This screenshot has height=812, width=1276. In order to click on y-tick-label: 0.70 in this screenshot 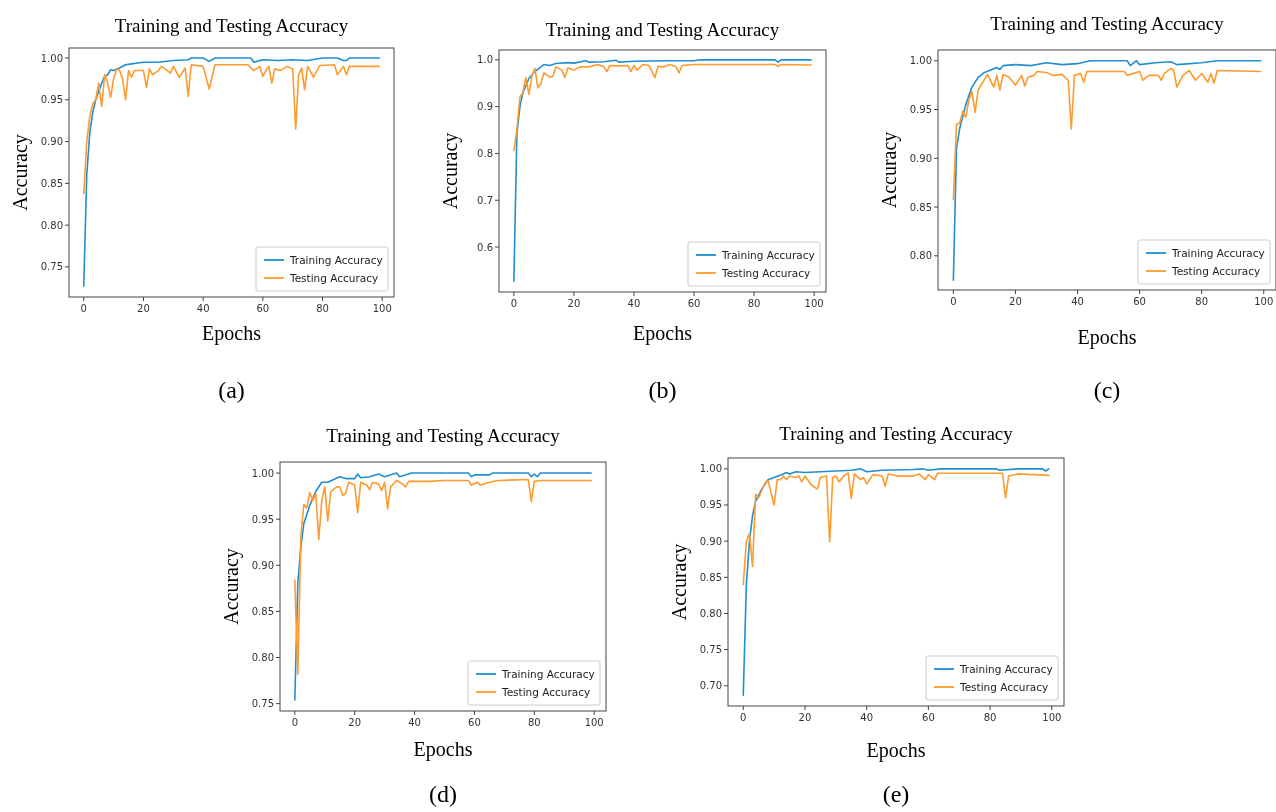, I will do `click(710, 686)`.